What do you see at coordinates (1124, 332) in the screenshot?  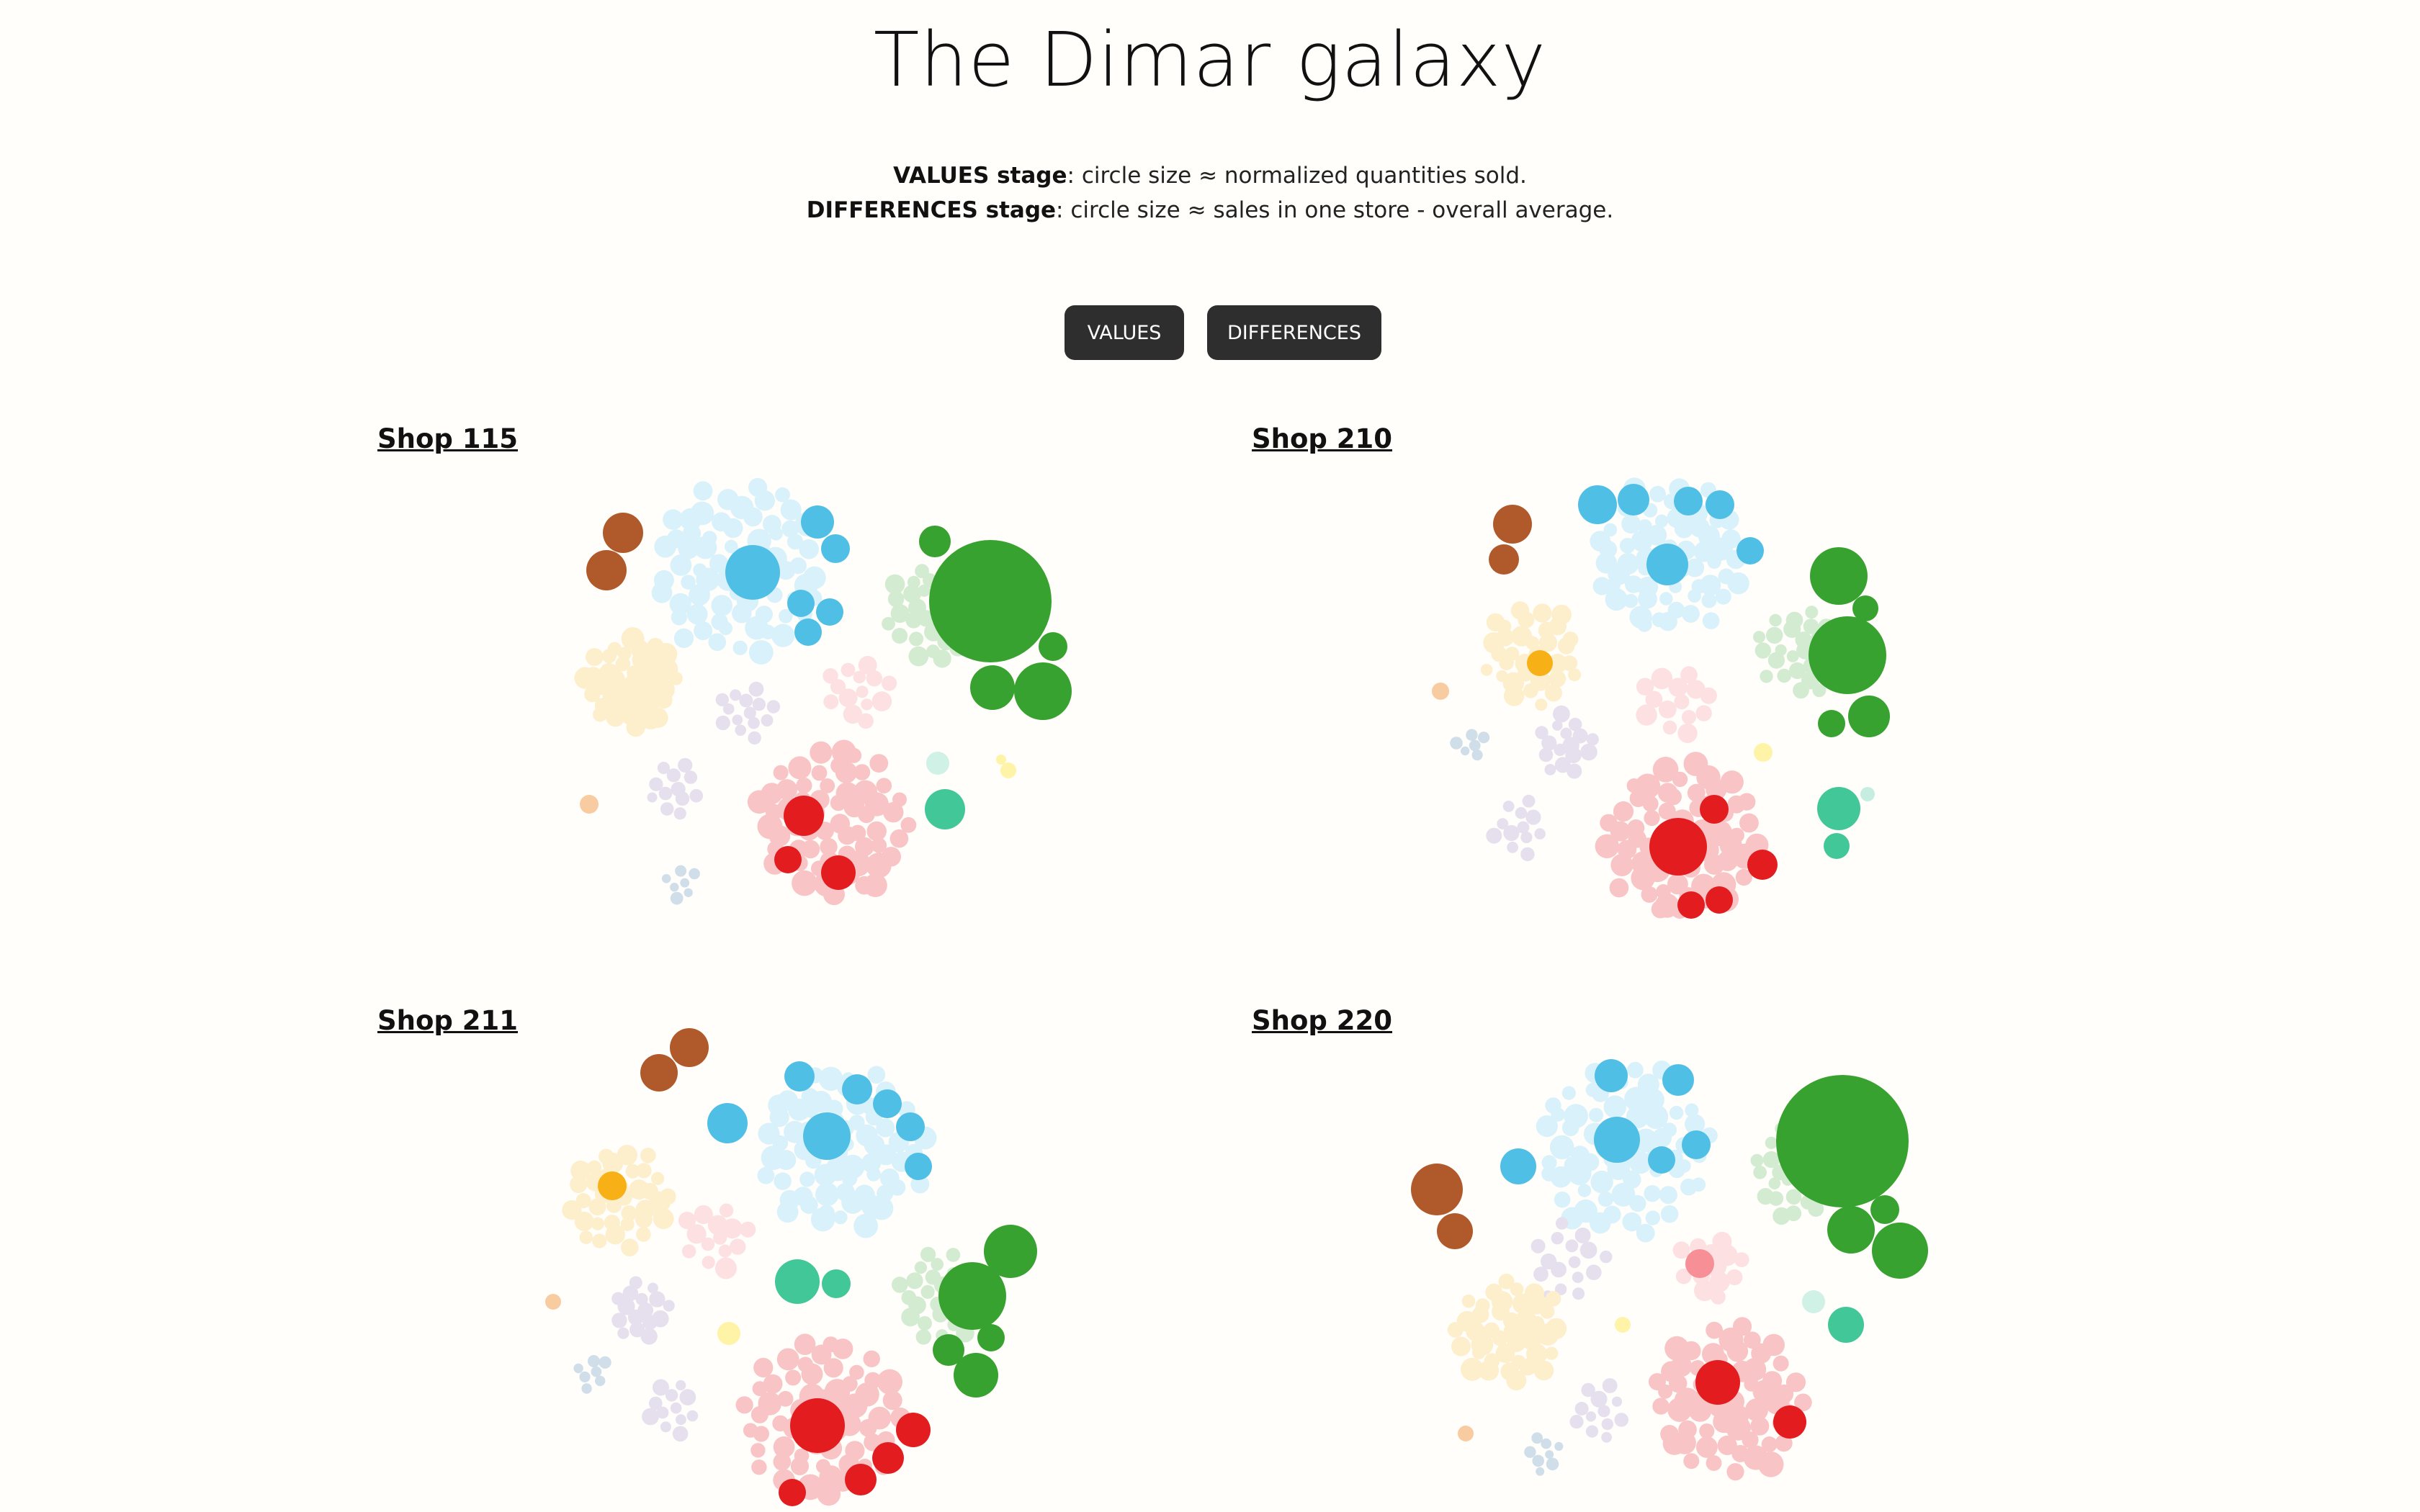 I see `values-button: VALUES` at bounding box center [1124, 332].